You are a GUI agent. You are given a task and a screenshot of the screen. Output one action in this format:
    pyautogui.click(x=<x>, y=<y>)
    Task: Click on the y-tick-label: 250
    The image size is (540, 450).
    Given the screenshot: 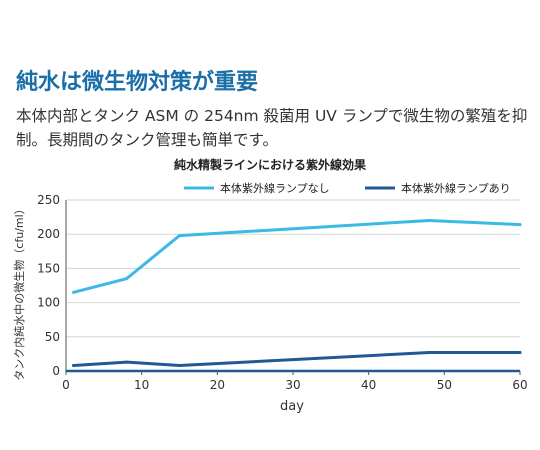 What is the action you would take?
    pyautogui.click(x=48, y=200)
    